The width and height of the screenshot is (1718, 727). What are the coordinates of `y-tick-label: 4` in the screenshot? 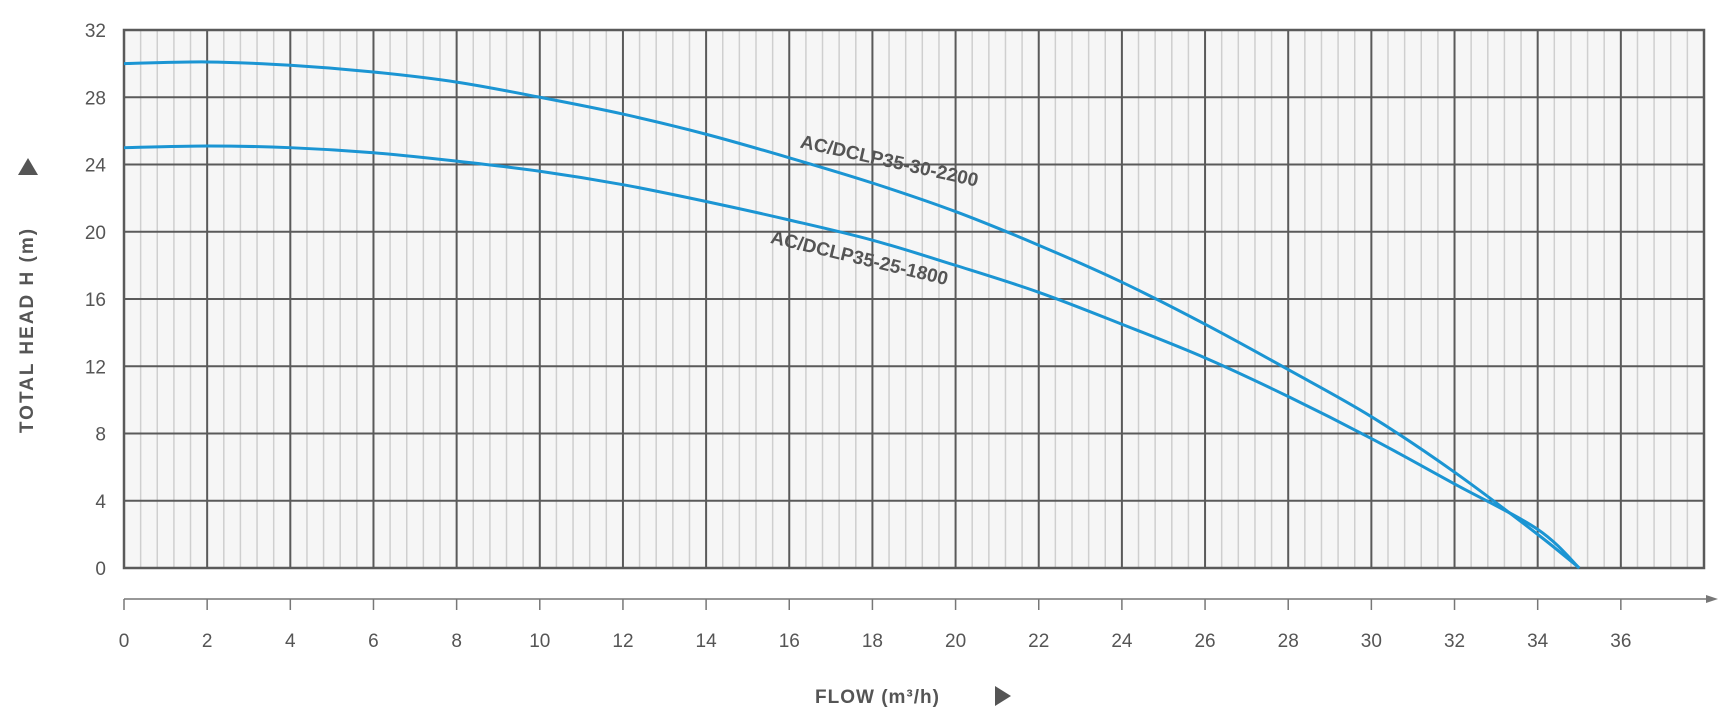 It's located at (100, 502).